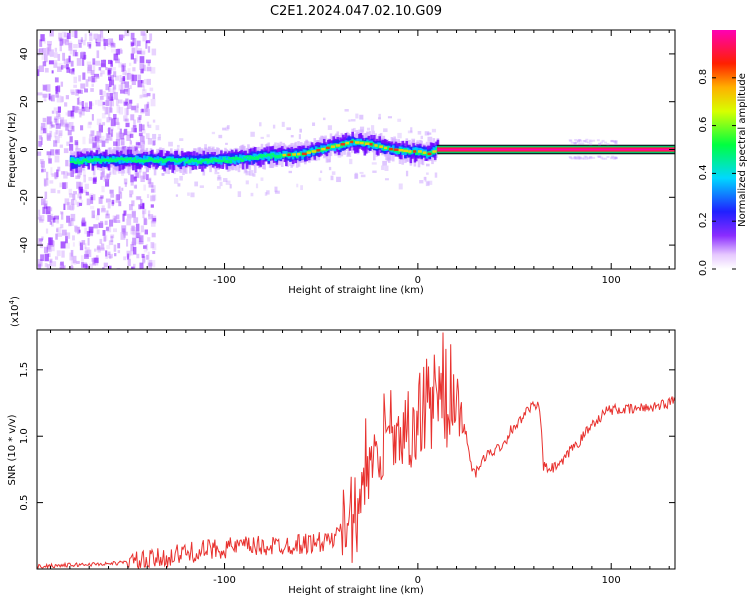 The height and width of the screenshot is (600, 750). What do you see at coordinates (24, 54) in the screenshot?
I see `spectrogram-y-tick-label: 40` at bounding box center [24, 54].